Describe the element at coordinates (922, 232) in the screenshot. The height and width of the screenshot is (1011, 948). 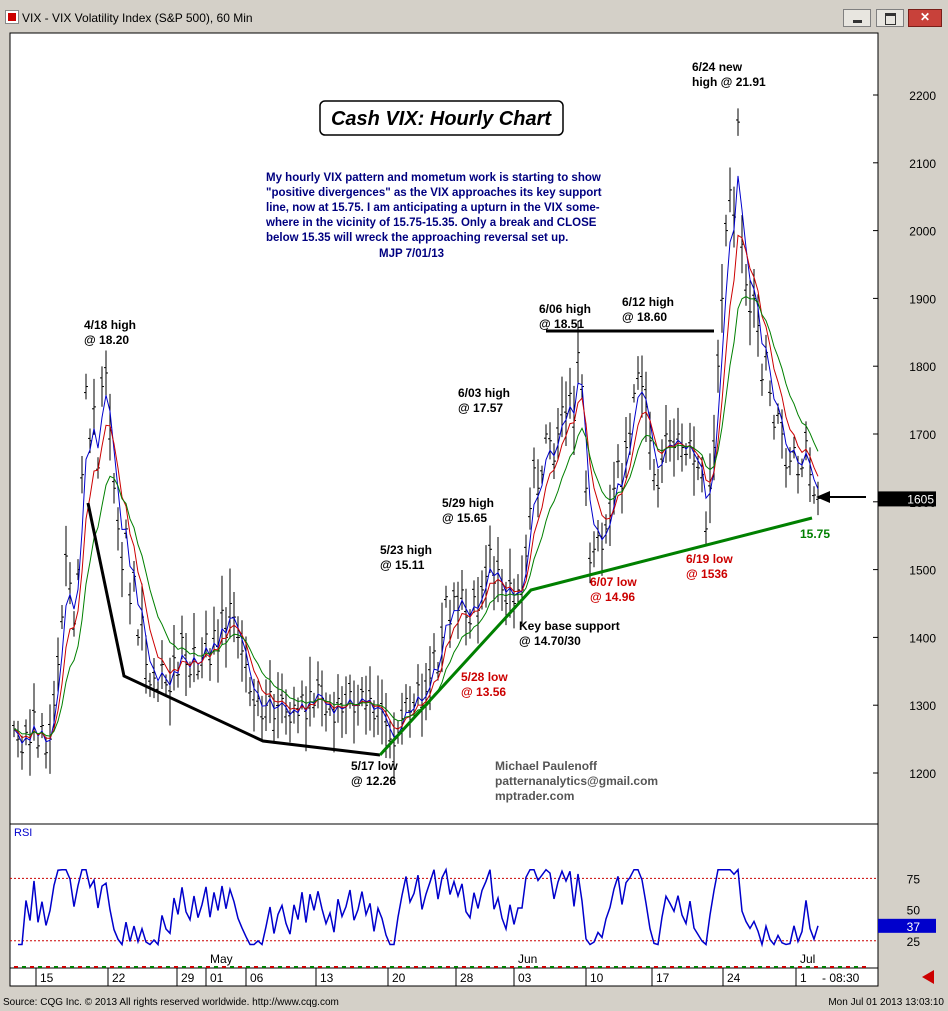
I see `y-tick-label: 2000` at that location.